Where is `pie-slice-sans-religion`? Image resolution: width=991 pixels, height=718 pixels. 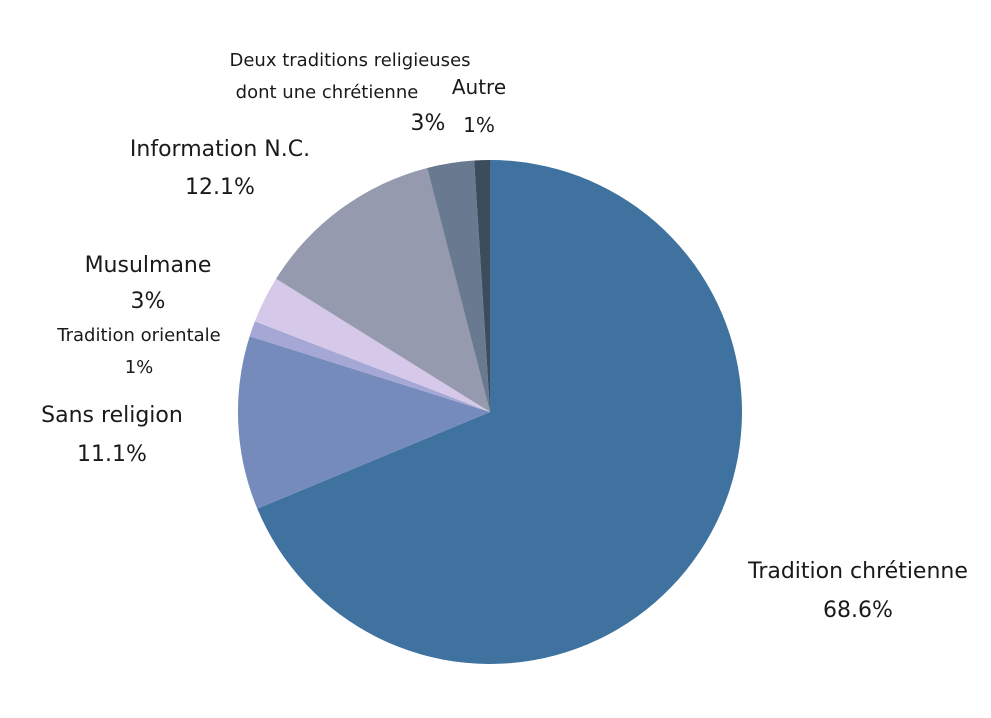
pie-slice-sans-religion is located at coordinates (364, 422).